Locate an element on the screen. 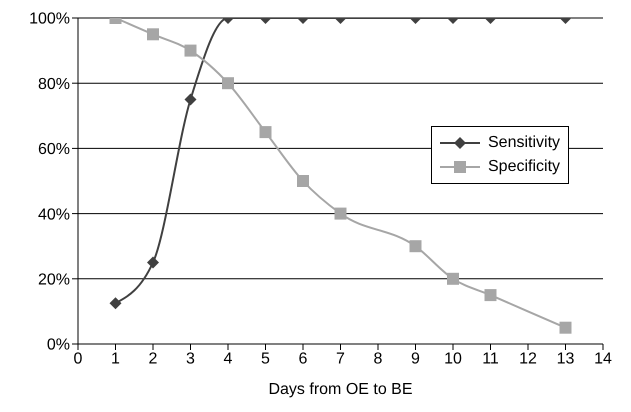 The width and height of the screenshot is (631, 412). x-tick-label: 3 is located at coordinates (191, 359).